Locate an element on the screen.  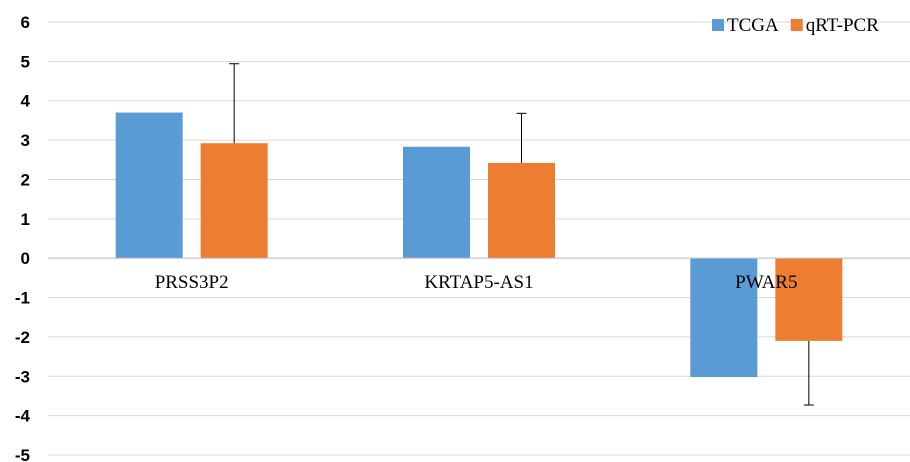
category-labels: PRSS3P2 KRTAP5-AS1 PWAR5 is located at coordinates (476, 282).